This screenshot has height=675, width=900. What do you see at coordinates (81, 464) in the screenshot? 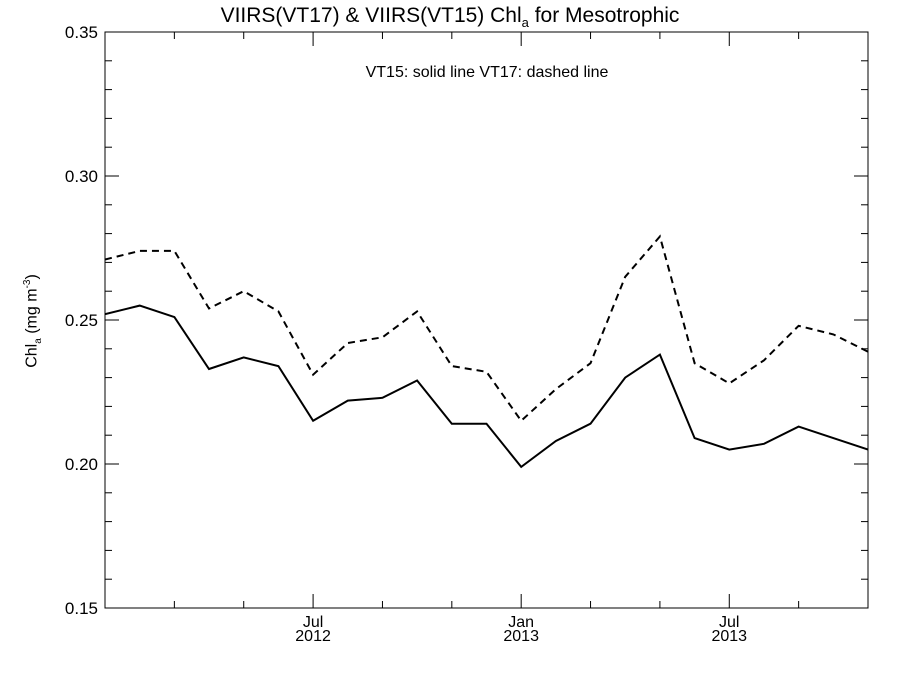
I see `y-tick-label: 0.20` at bounding box center [81, 464].